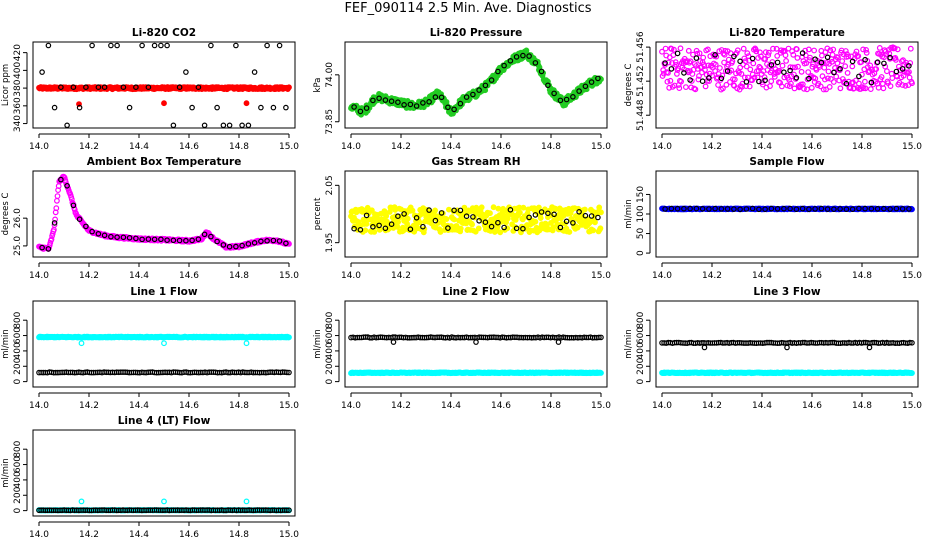 Image resolution: width=936 pixels, height=540 pixels. I want to click on y-tick-label: 50, so click(641, 234).